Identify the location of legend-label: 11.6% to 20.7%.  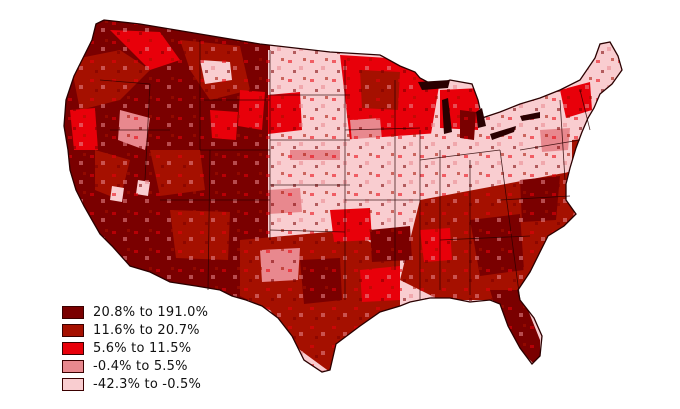
(146, 330).